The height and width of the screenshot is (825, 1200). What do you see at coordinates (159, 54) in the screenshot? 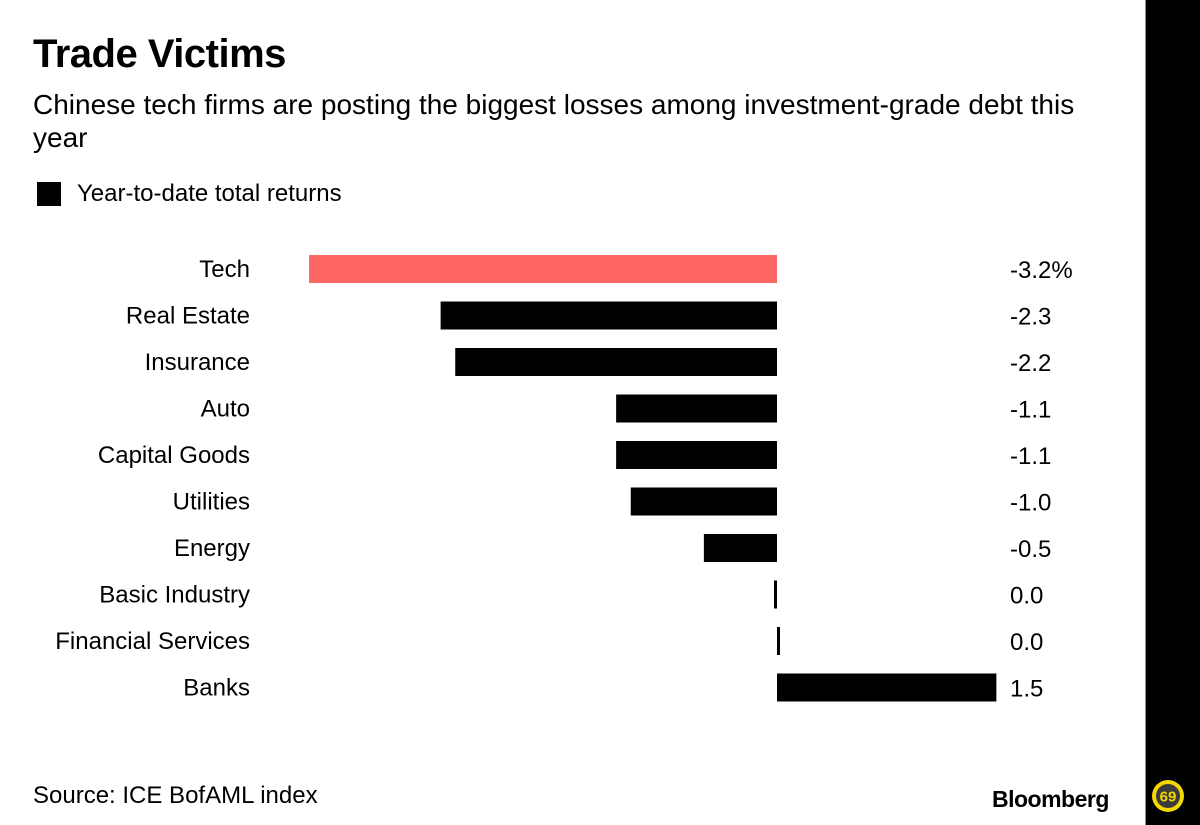
I see `chart-title: Trade Victims` at bounding box center [159, 54].